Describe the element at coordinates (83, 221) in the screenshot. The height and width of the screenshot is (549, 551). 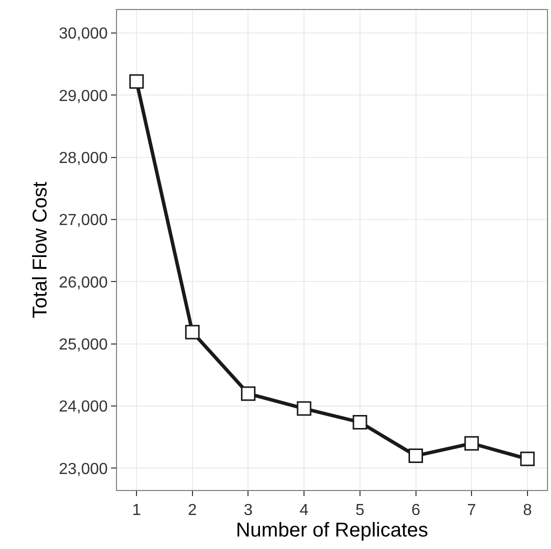
I see `y-tick-label: 27,000` at that location.